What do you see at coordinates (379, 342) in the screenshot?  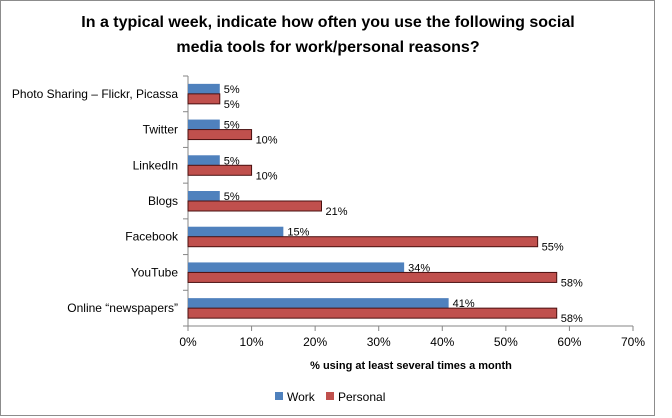 I see `x-tick-label: 30%` at bounding box center [379, 342].